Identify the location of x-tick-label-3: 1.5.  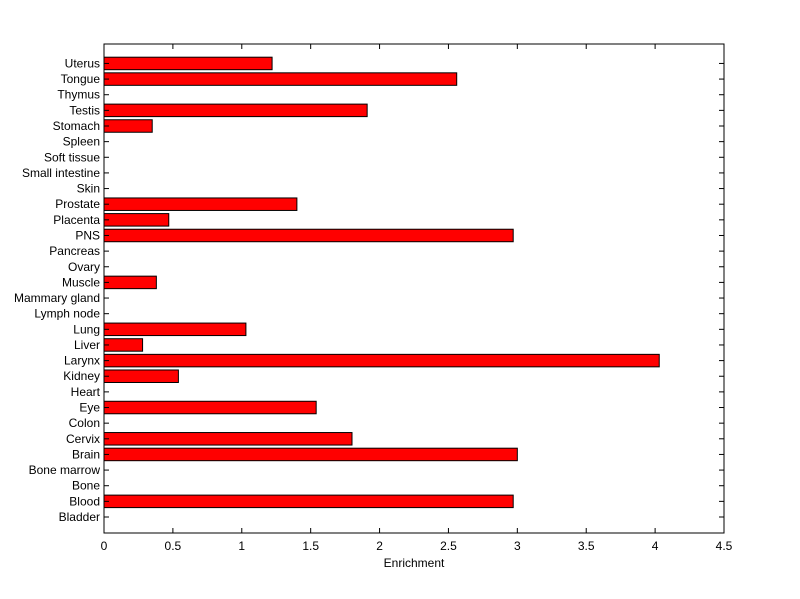
(310, 546).